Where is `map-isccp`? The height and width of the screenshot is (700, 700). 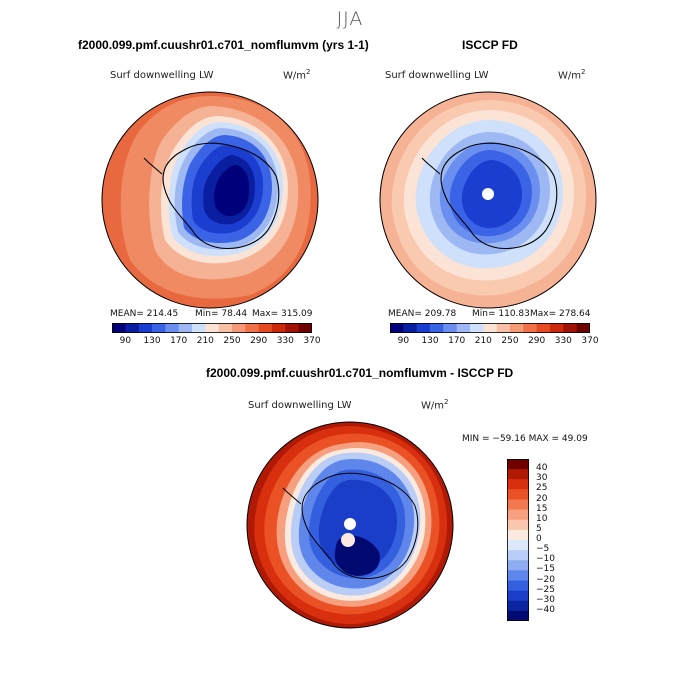 map-isccp is located at coordinates (488, 200).